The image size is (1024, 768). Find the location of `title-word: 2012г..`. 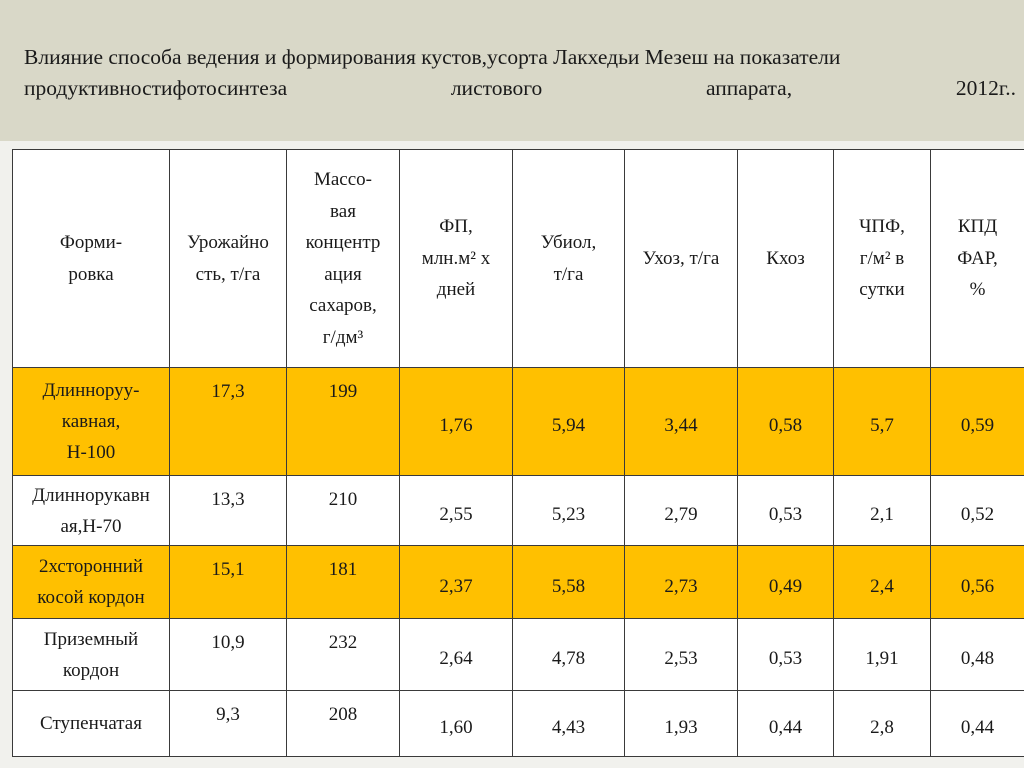

title-word: 2012г.. is located at coordinates (985, 88).